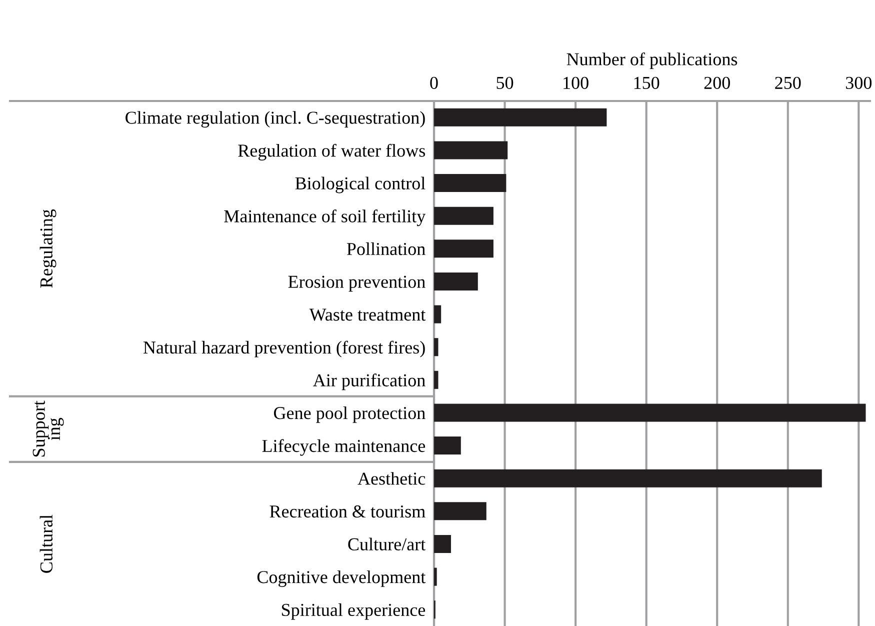 The height and width of the screenshot is (626, 875). What do you see at coordinates (348, 511) in the screenshot?
I see `y-tick-label: Recreation & tourism` at bounding box center [348, 511].